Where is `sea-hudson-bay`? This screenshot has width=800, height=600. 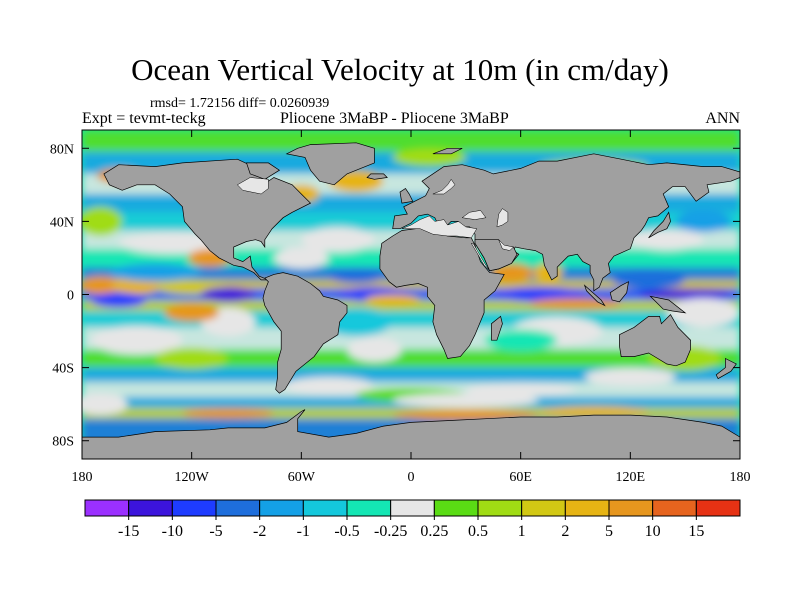
sea-hudson-bay is located at coordinates (252, 186).